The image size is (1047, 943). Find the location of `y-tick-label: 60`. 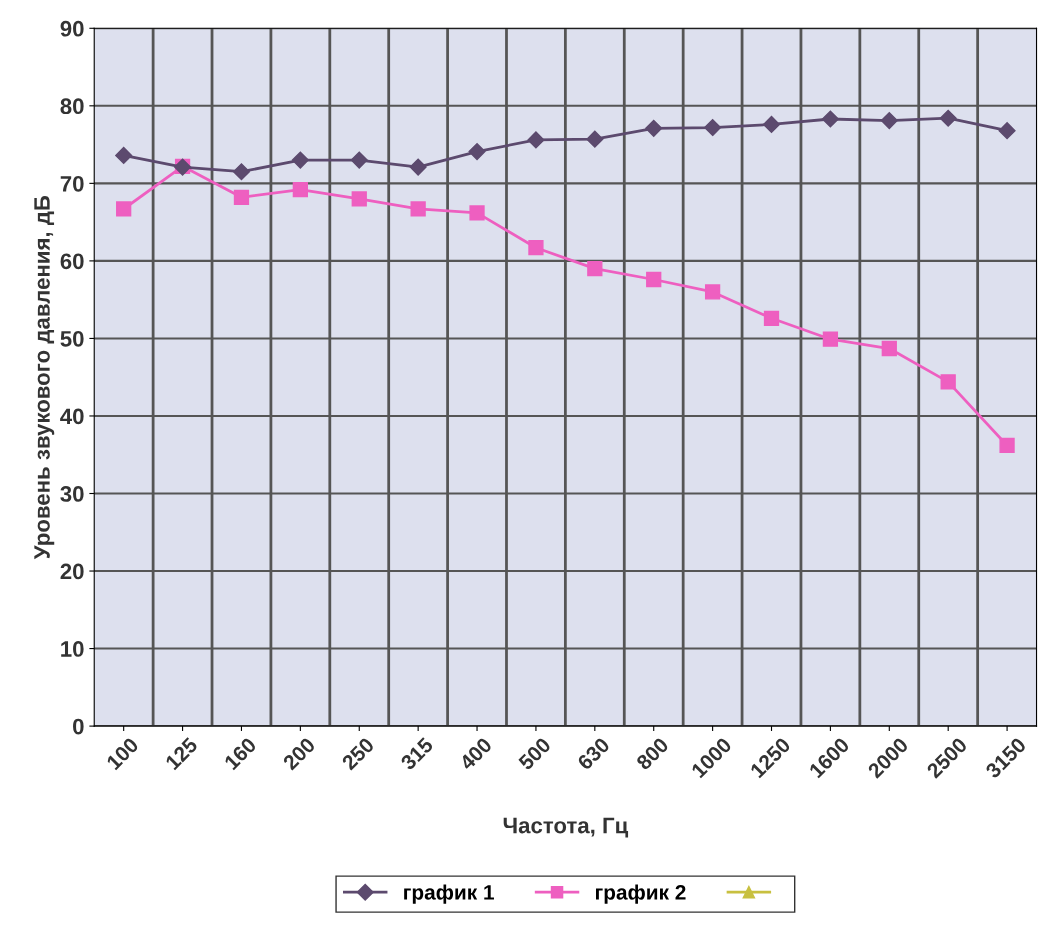

y-tick-label: 60 is located at coordinates (72, 261).